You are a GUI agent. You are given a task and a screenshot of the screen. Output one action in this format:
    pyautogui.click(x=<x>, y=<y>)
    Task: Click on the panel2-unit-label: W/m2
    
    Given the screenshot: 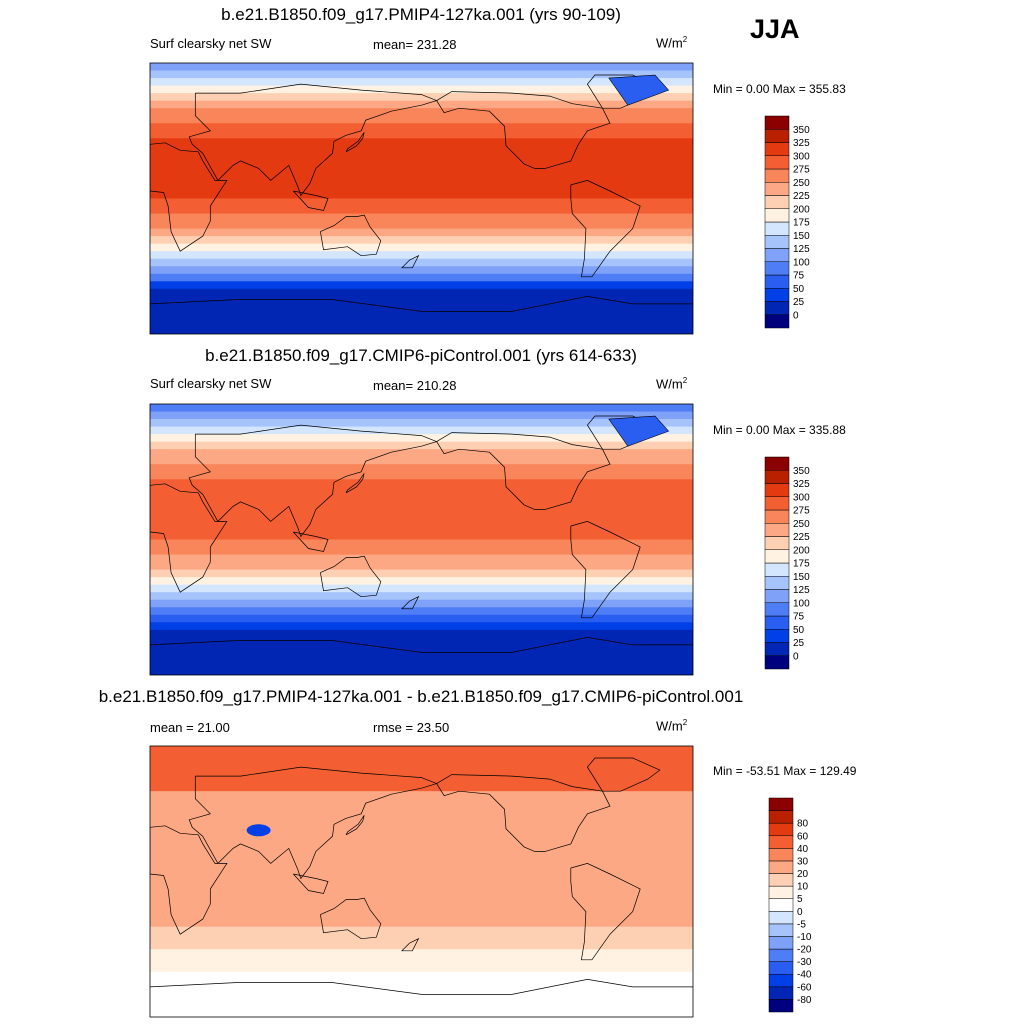 What is the action you would take?
    pyautogui.click(x=672, y=384)
    